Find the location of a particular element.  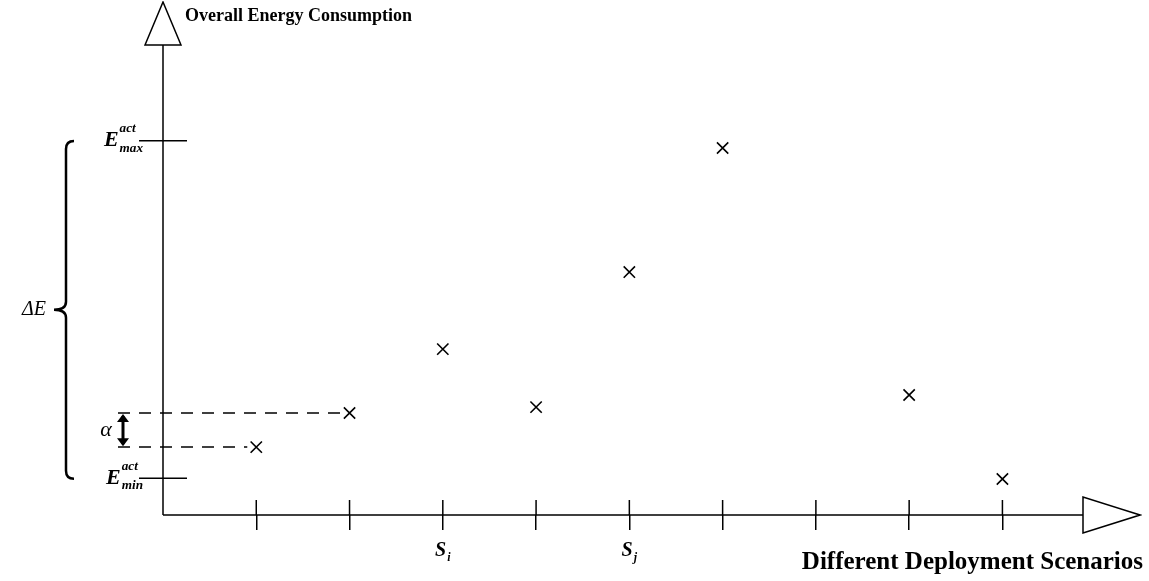

text: ΔE is located at coordinates (33, 307).